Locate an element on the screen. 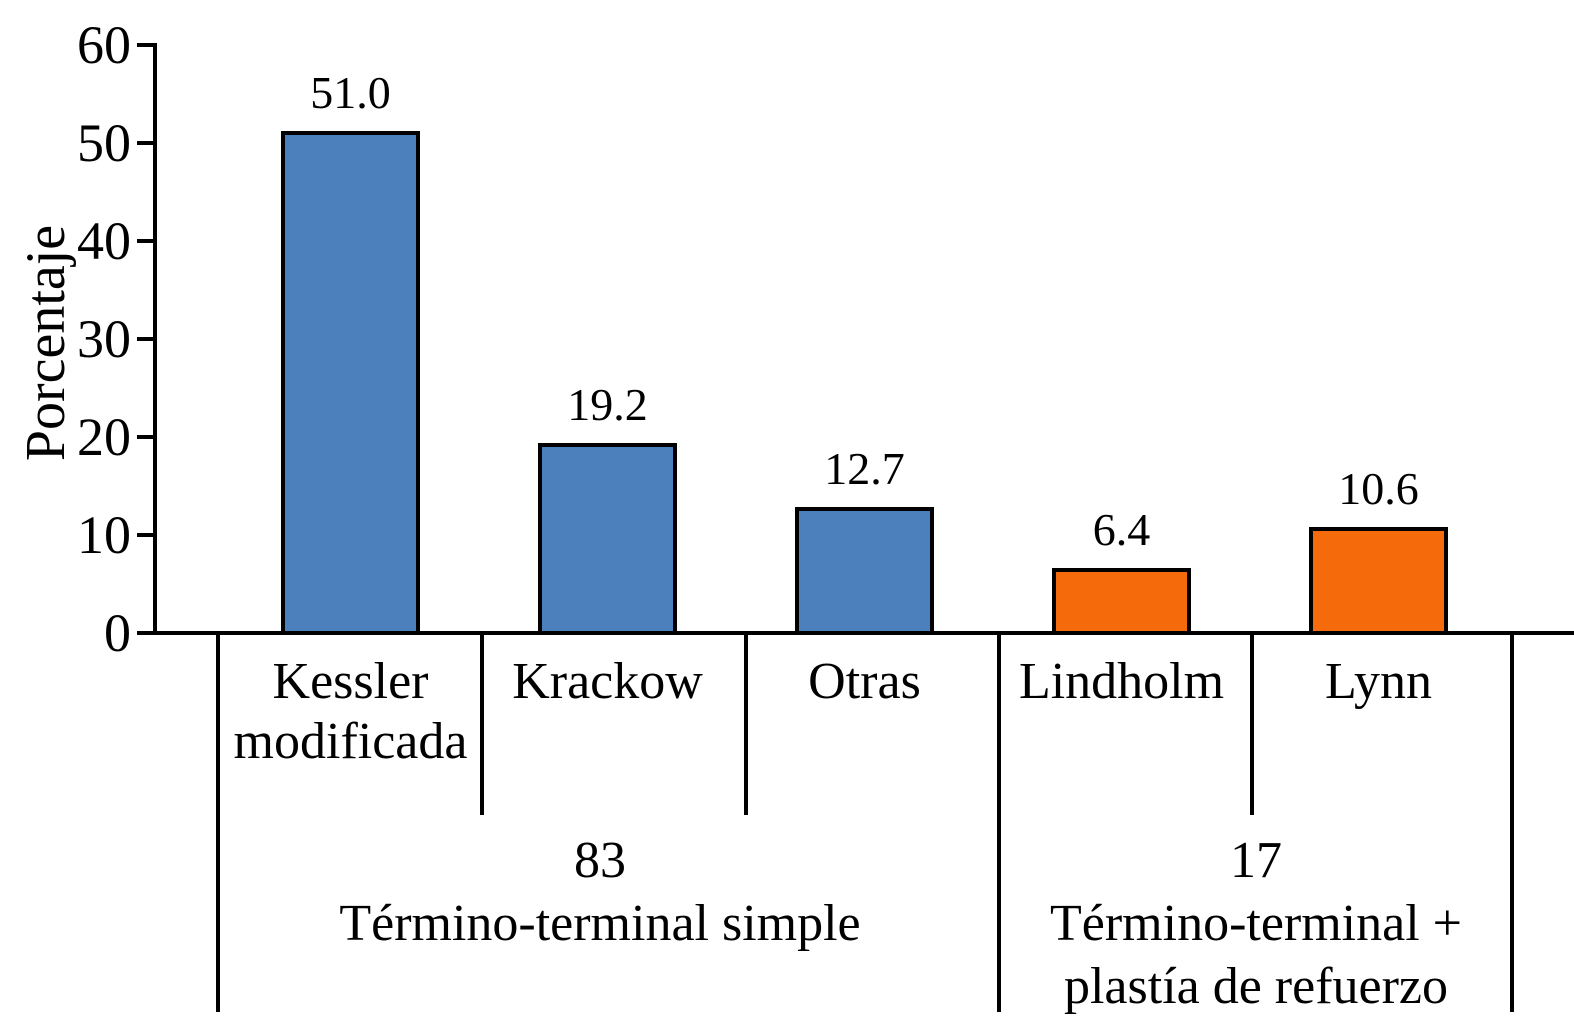 This screenshot has width=1574, height=1024. group-label-te-rmino-terminal-simple: 83 Término-terminal simple is located at coordinates (600, 892).